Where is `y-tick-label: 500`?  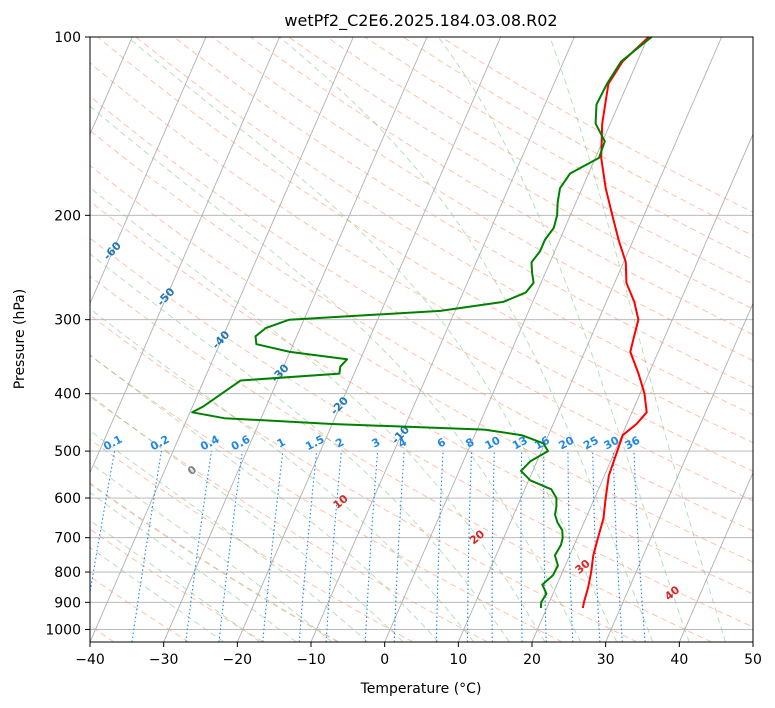 y-tick-label: 500 is located at coordinates (67, 452).